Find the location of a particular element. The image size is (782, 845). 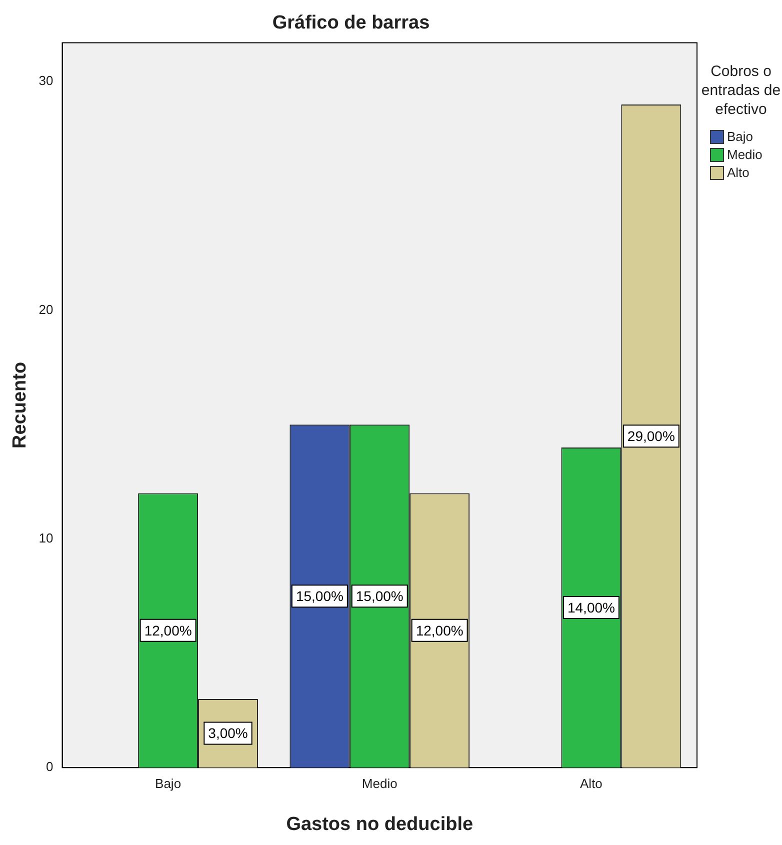

x-tick-label: Alto is located at coordinates (591, 783).